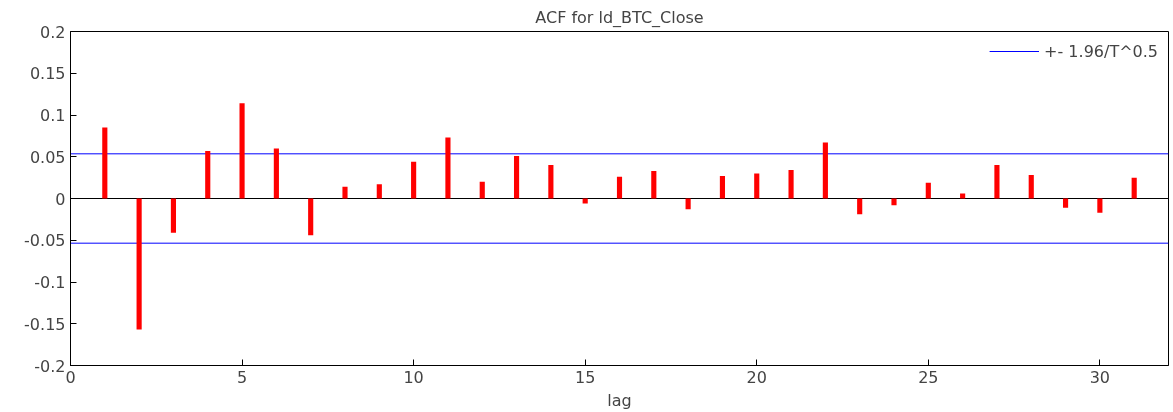  What do you see at coordinates (50, 282) in the screenshot?
I see `y-tick-label: -0.1` at bounding box center [50, 282].